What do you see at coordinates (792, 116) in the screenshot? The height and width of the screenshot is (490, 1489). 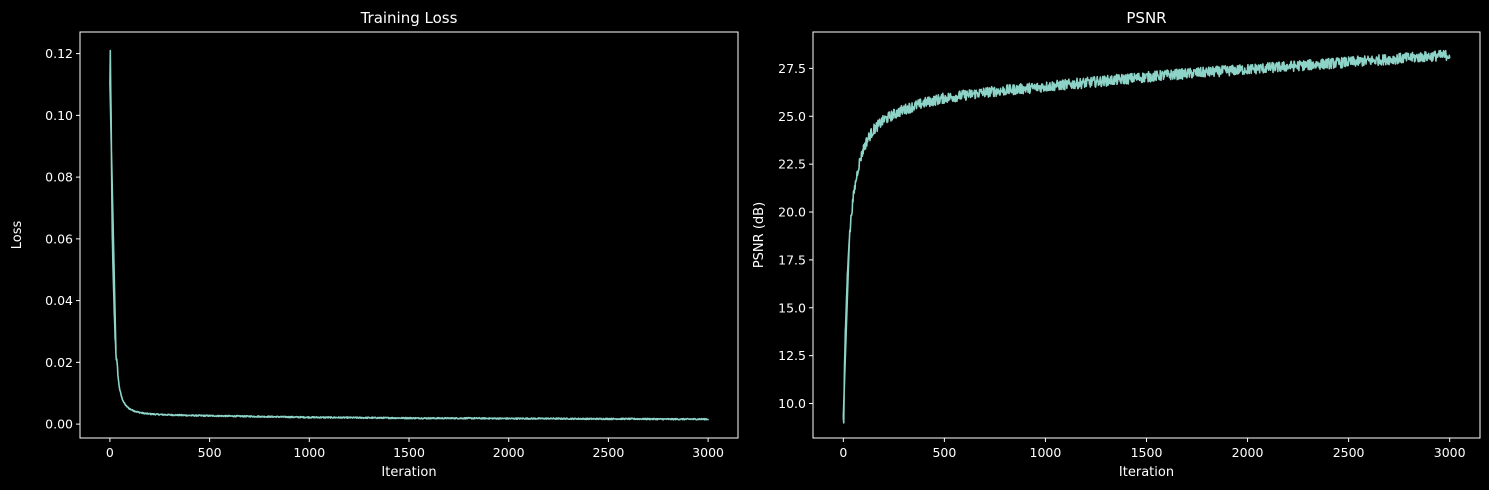 I see `psnr-y-tick-label: 25.0` at bounding box center [792, 116].